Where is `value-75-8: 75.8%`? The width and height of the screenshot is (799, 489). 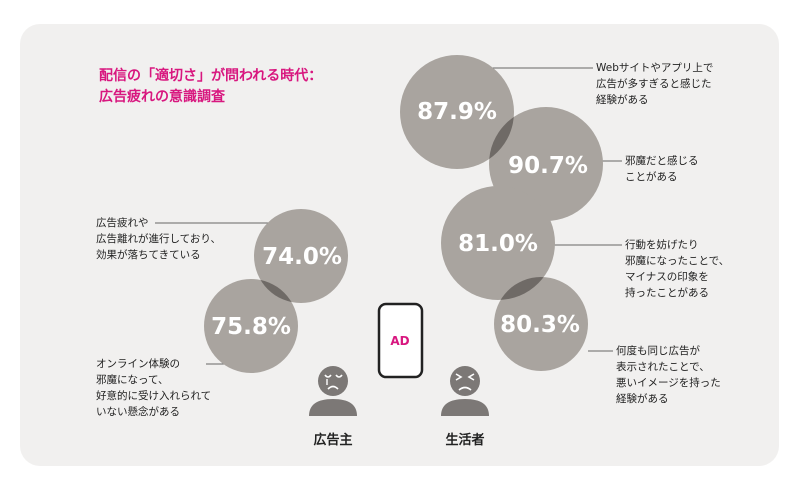
value-75-8: 75.8% is located at coordinates (251, 327).